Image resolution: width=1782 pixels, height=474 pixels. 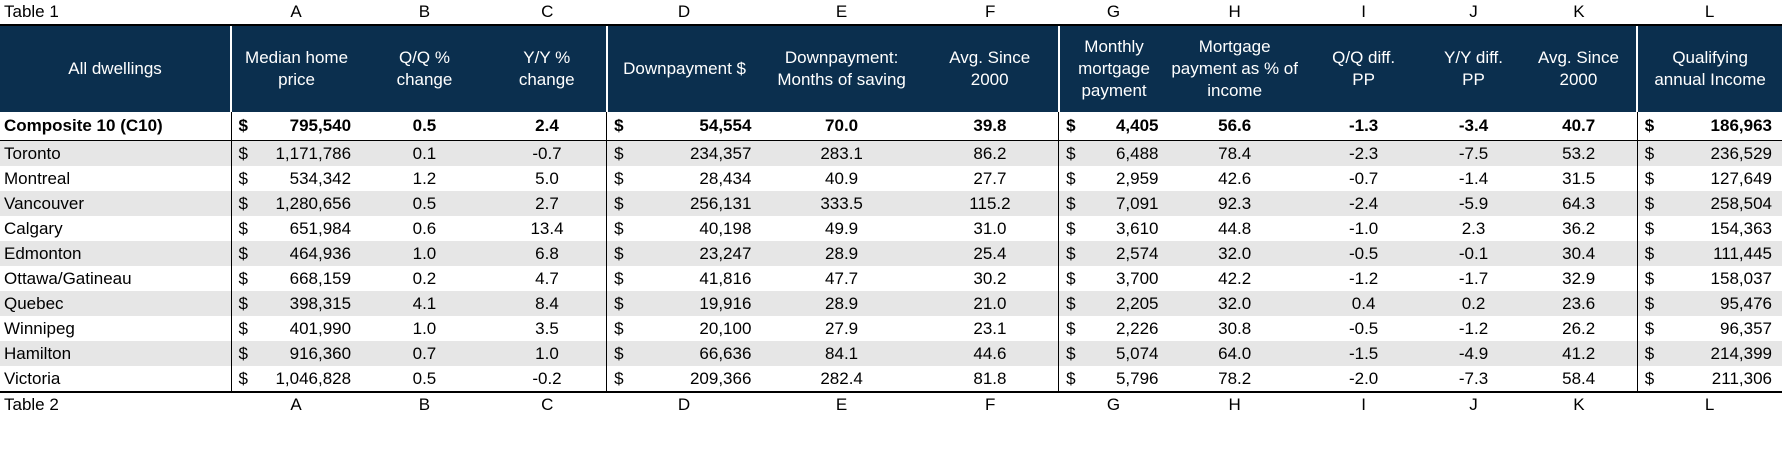 I want to click on dp-avg-since-2000: 39.8, so click(x=990, y=126).